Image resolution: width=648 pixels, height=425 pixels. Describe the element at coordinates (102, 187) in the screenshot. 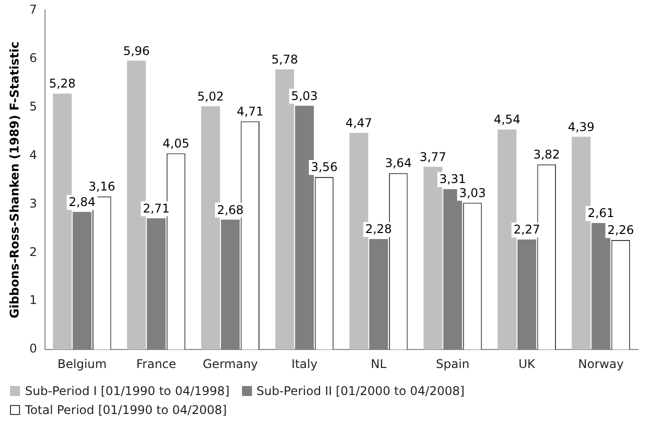

I see `data-label: 3,16` at that location.